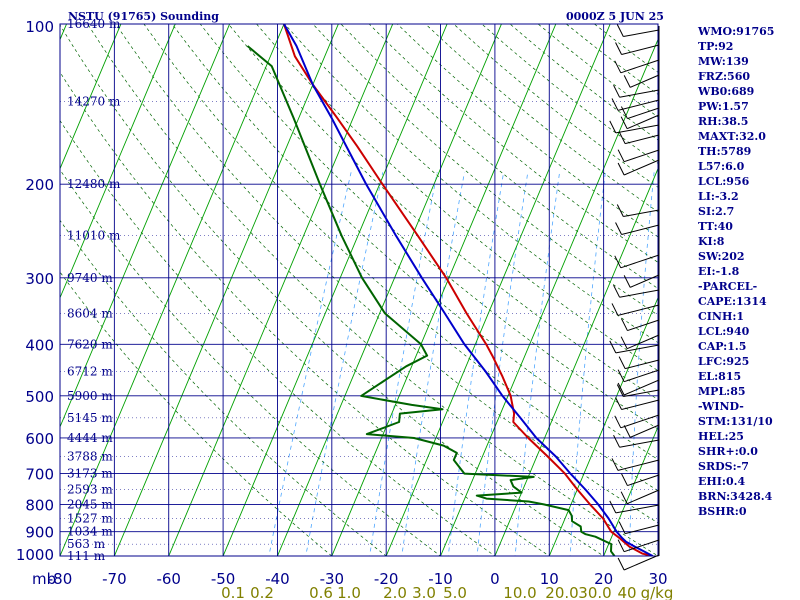 The image size is (800, 600). What do you see at coordinates (720, 376) in the screenshot?
I see `stat-line: EL:815` at bounding box center [720, 376].